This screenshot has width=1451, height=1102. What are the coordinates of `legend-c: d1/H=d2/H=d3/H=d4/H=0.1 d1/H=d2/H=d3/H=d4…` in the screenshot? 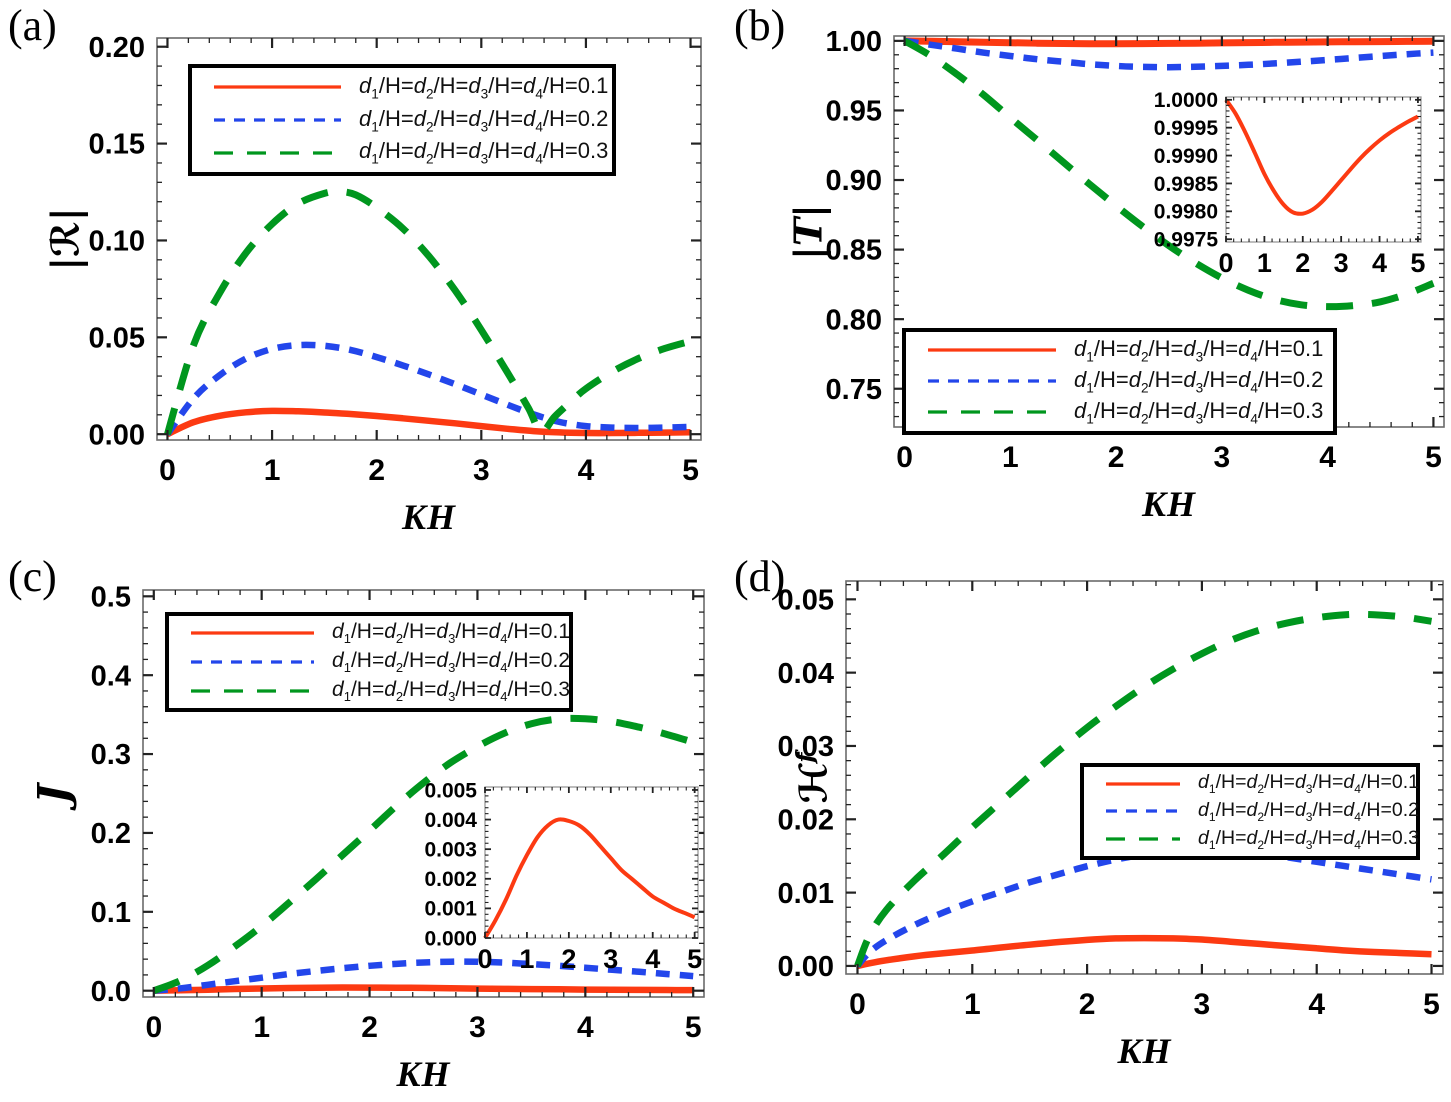 It's located at (369, 662).